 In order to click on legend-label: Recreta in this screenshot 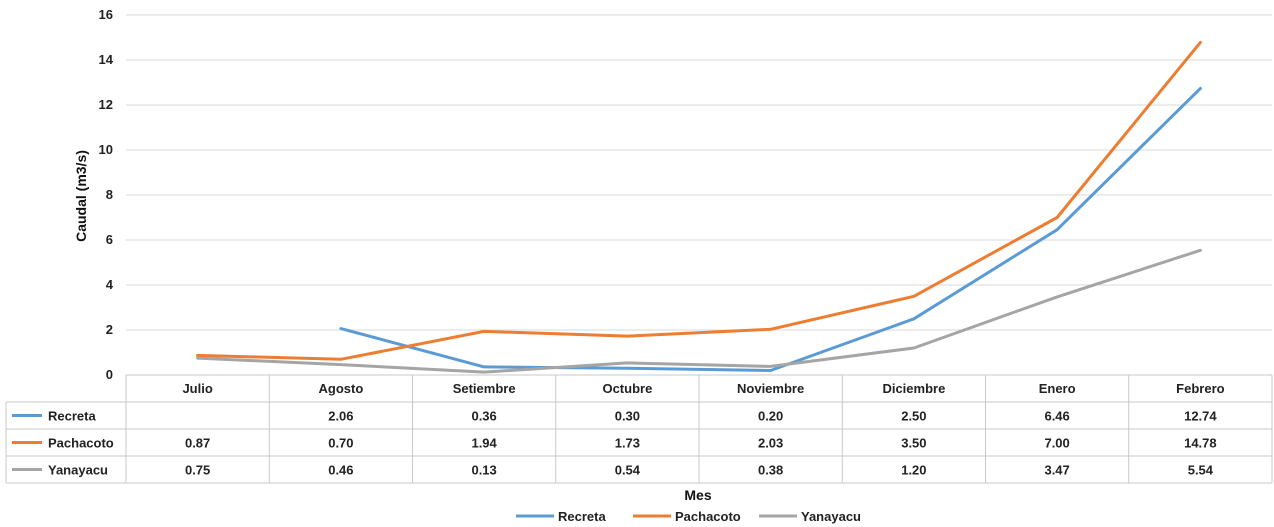, I will do `click(582, 516)`.